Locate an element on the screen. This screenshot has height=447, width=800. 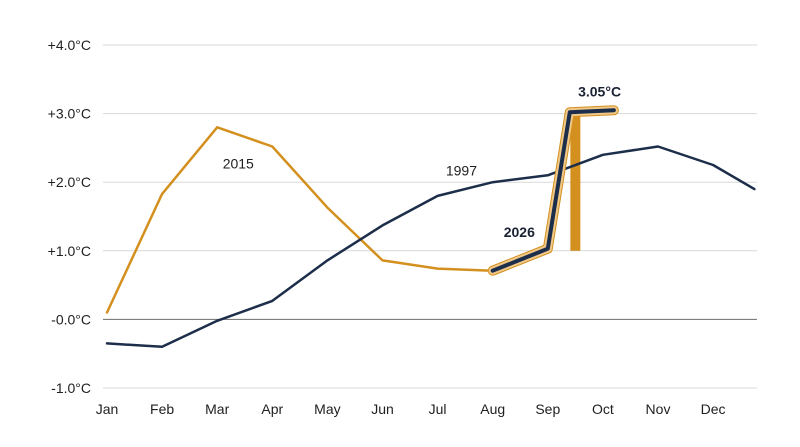
y-tick-label: +4.0°C is located at coordinates (69, 45).